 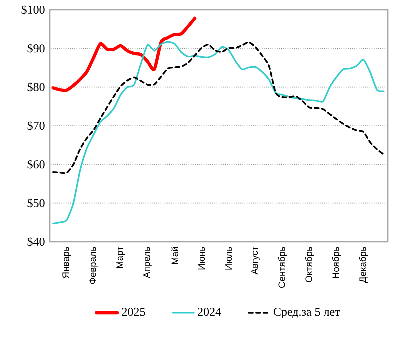 I want to click on x-tick-label: Октябрь, so click(x=309, y=264).